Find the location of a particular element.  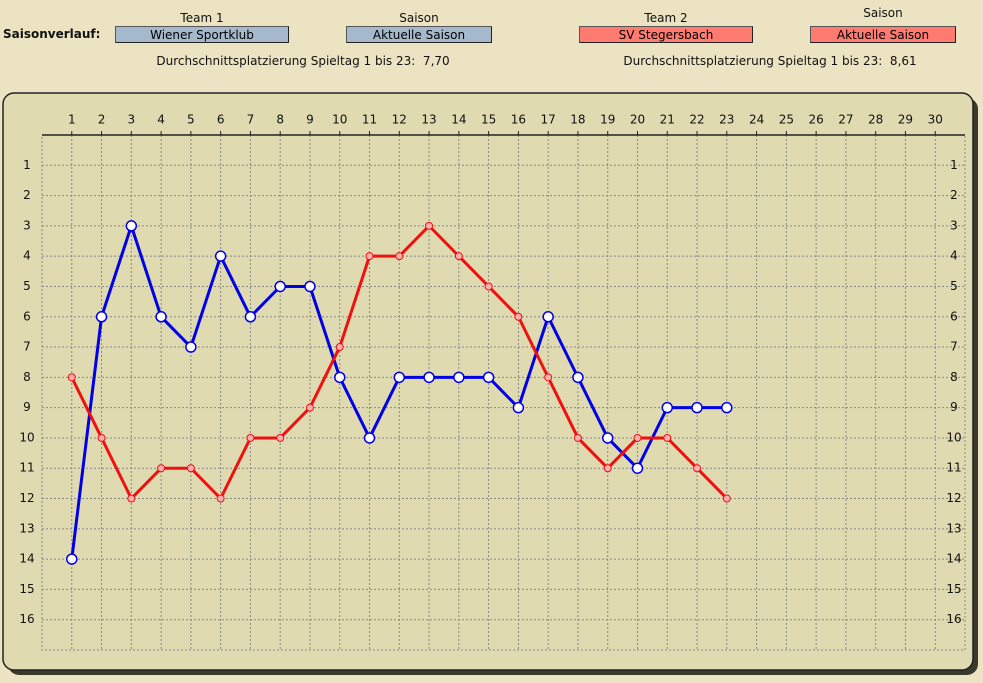

season1-select: Aktuelle Saison is located at coordinates (419, 34).